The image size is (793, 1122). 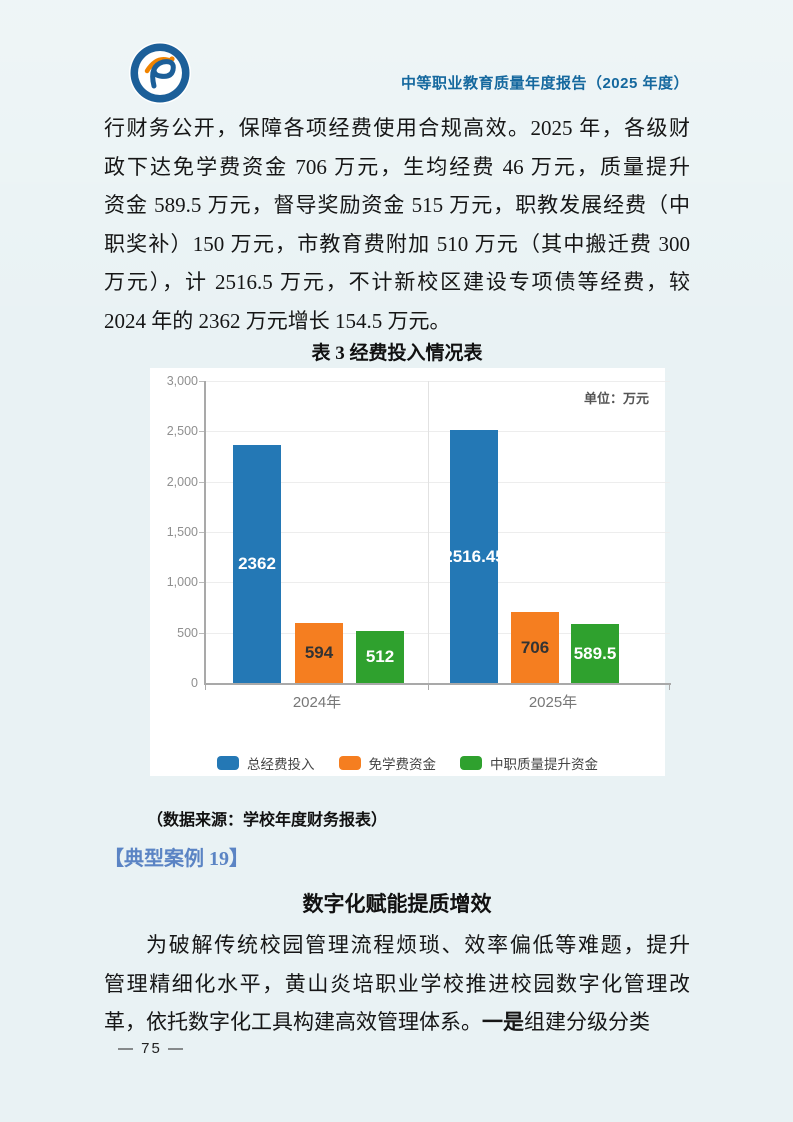 I want to click on report-title: 中等职业教育质量年度报告（2025 年度）, so click(x=544, y=83).